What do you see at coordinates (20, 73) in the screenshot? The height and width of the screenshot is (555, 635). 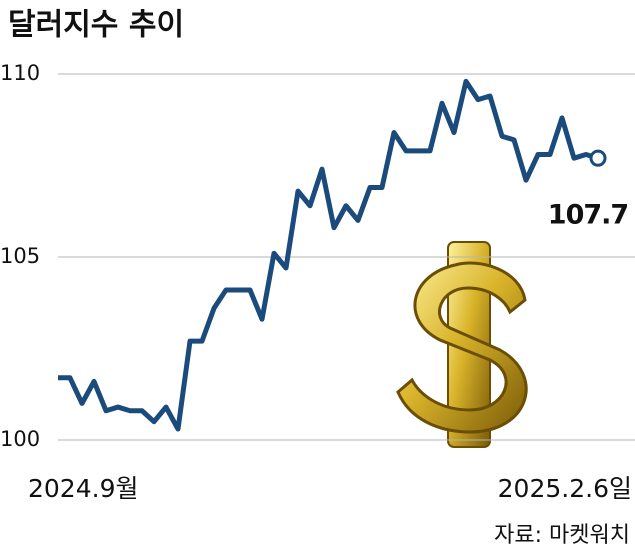 I see `y-tick-label: 110` at bounding box center [20, 73].